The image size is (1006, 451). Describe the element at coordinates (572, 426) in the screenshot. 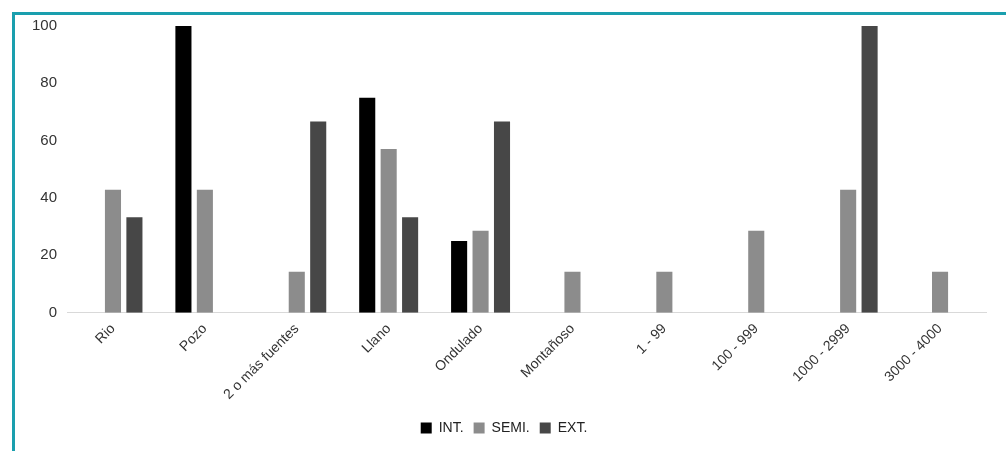

I see `legend-label: EXT.` at that location.